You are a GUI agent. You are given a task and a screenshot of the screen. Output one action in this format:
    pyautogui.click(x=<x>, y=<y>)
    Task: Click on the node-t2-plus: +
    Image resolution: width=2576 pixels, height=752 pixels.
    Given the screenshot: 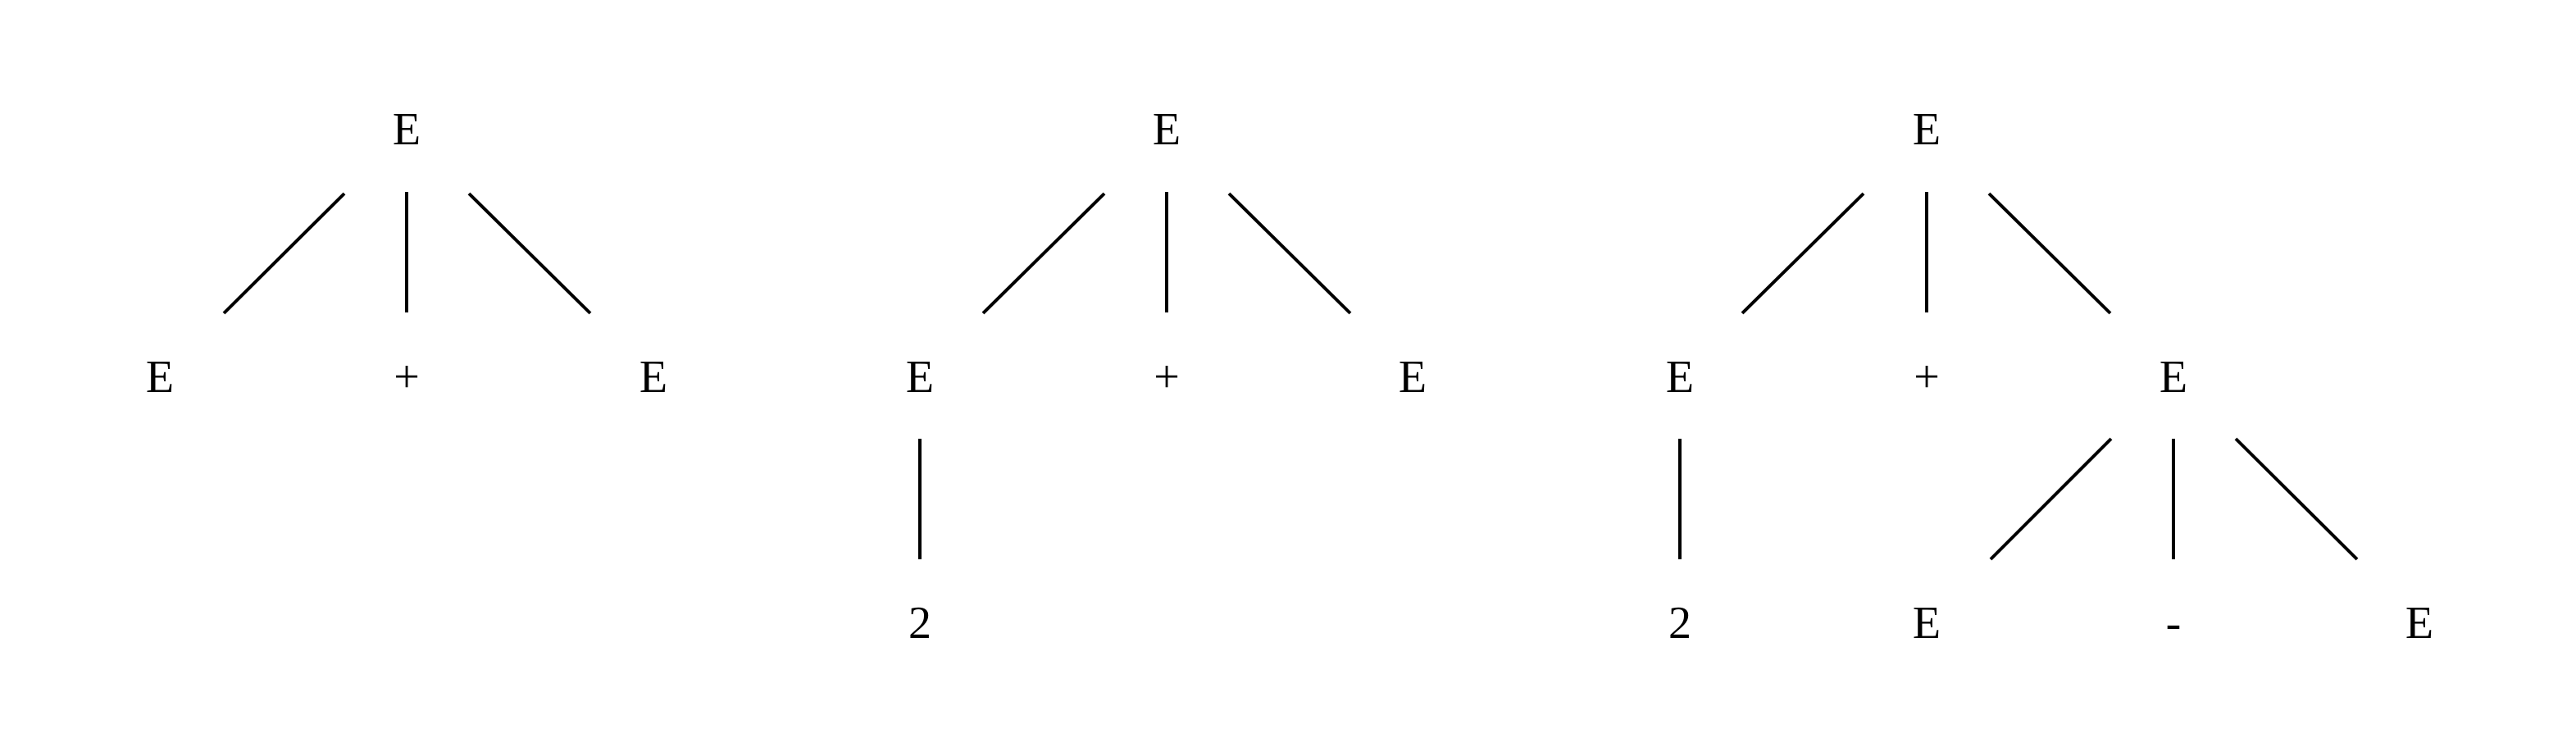 What is the action you would take?
    pyautogui.click(x=1167, y=377)
    